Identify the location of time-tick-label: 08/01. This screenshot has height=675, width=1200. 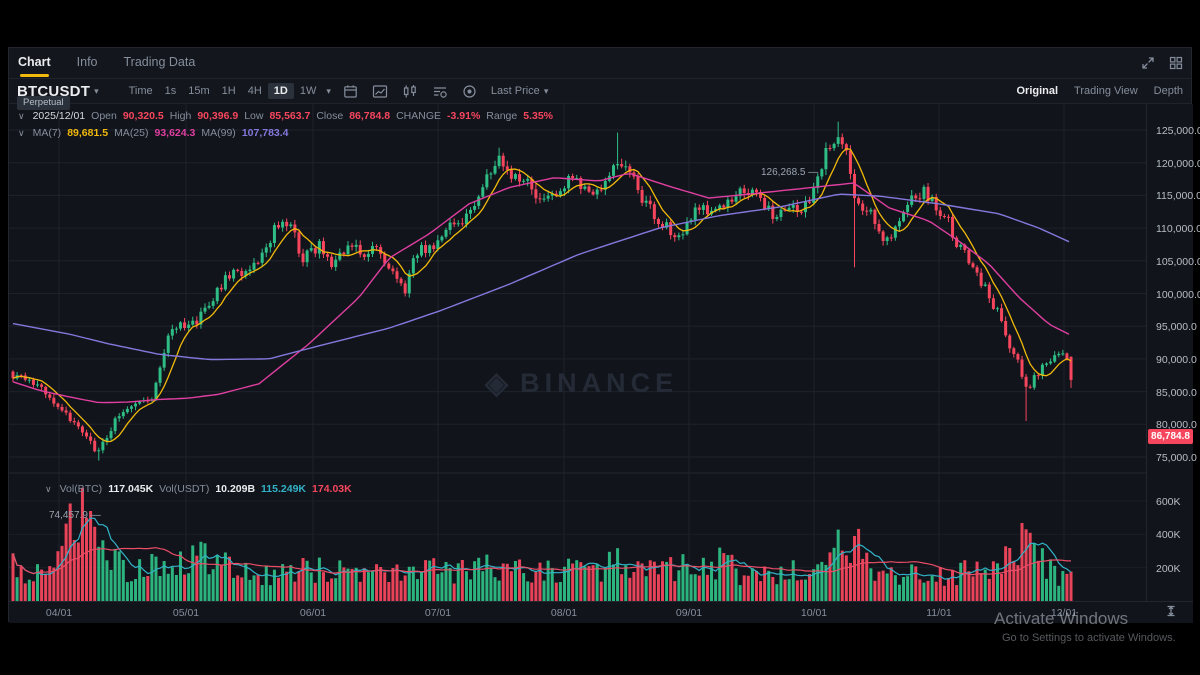
(564, 613).